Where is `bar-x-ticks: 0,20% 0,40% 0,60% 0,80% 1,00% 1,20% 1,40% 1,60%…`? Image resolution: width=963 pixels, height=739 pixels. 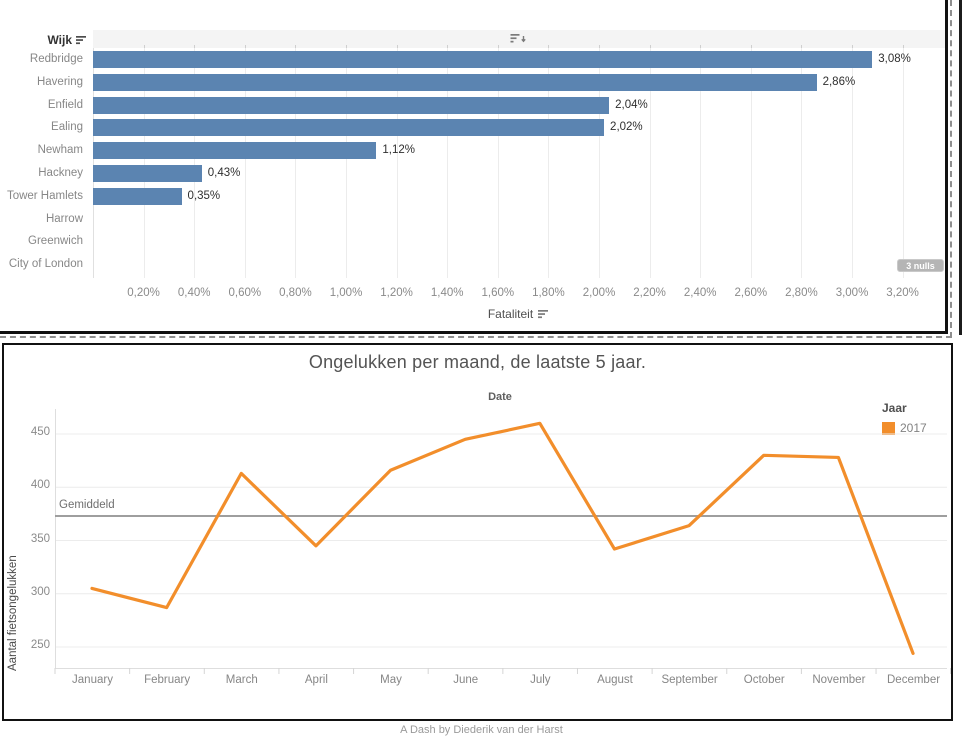 bar-x-ticks: 0,20% 0,40% 0,60% 0,80% 1,00% 1,20% 1,40% 1,60%… is located at coordinates (519, 294).